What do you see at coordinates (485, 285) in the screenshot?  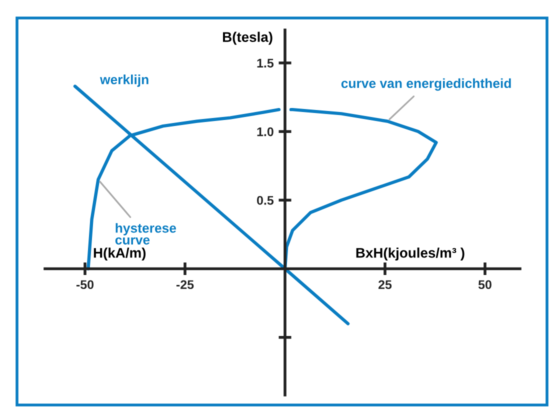 I see `x-tick-label: 50` at bounding box center [485, 285].